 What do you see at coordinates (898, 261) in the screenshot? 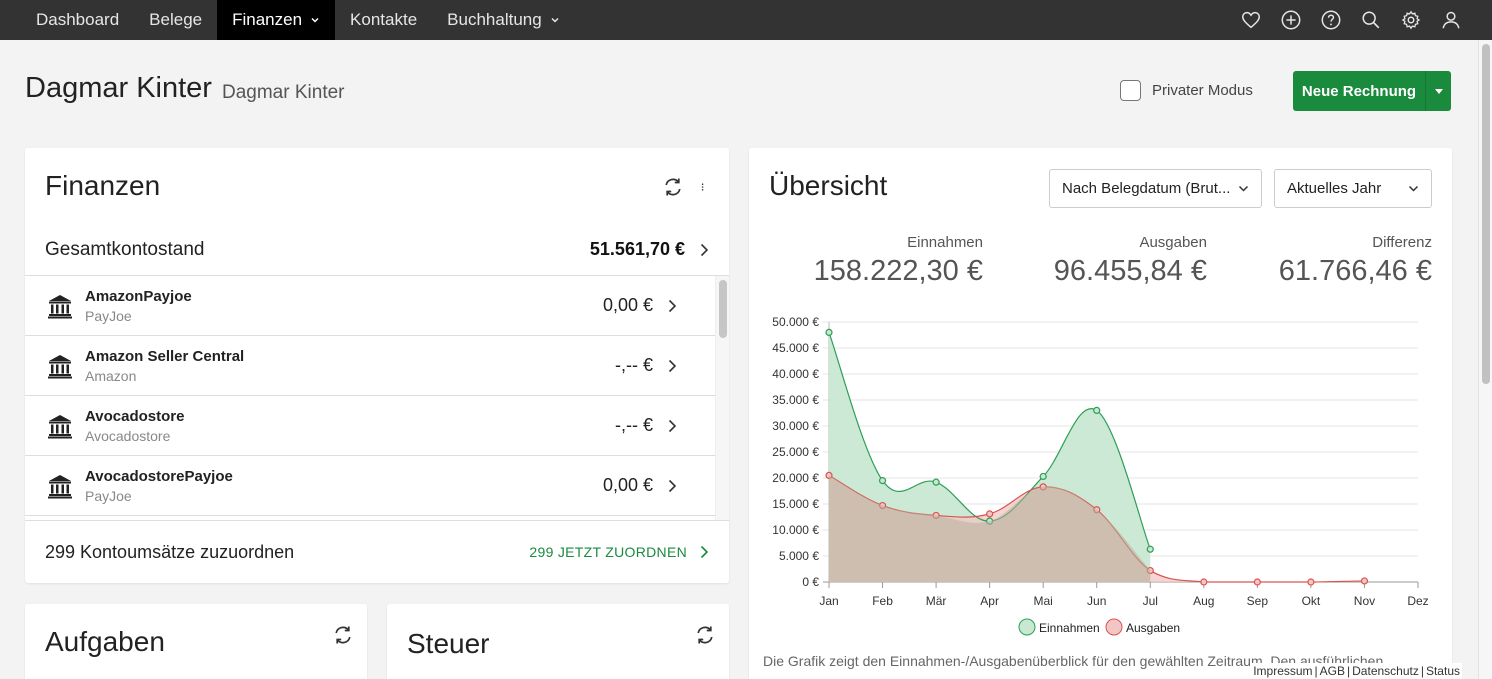
I see `stat-income: Einnahmen 158.222,30 €` at bounding box center [898, 261].